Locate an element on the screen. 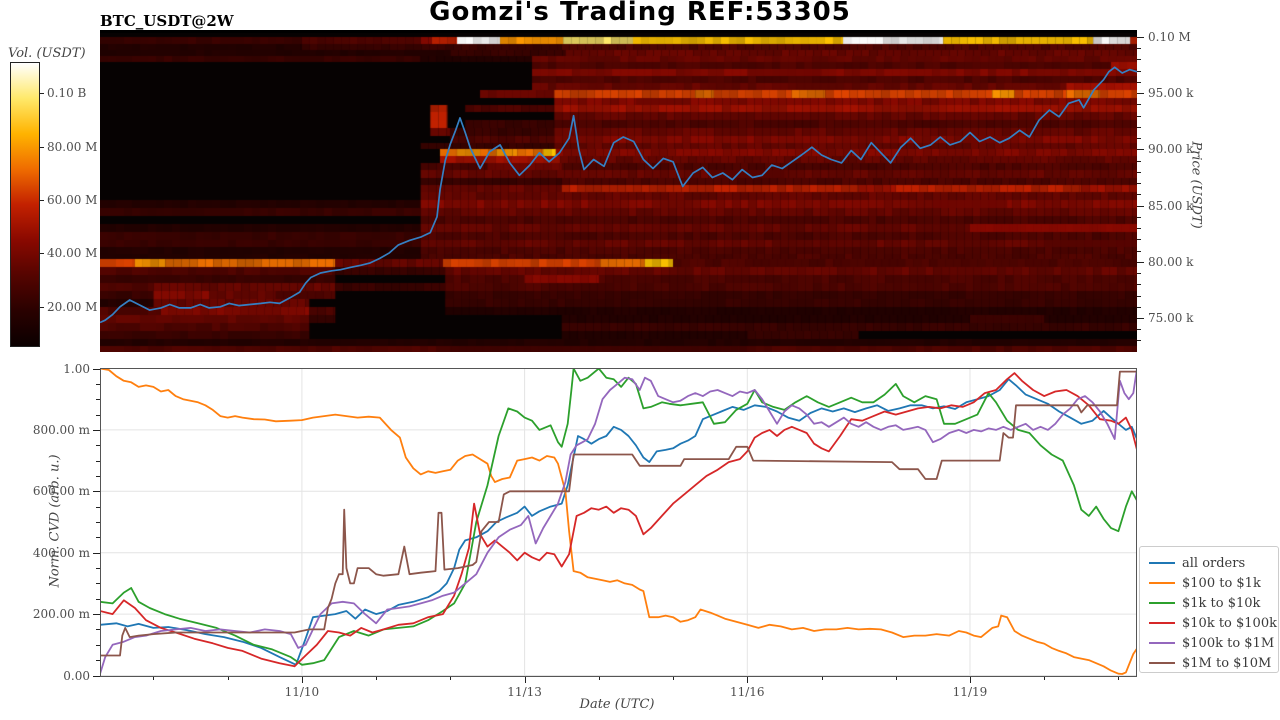  colorbar-tick-label: 20.00 M is located at coordinates (72, 307).